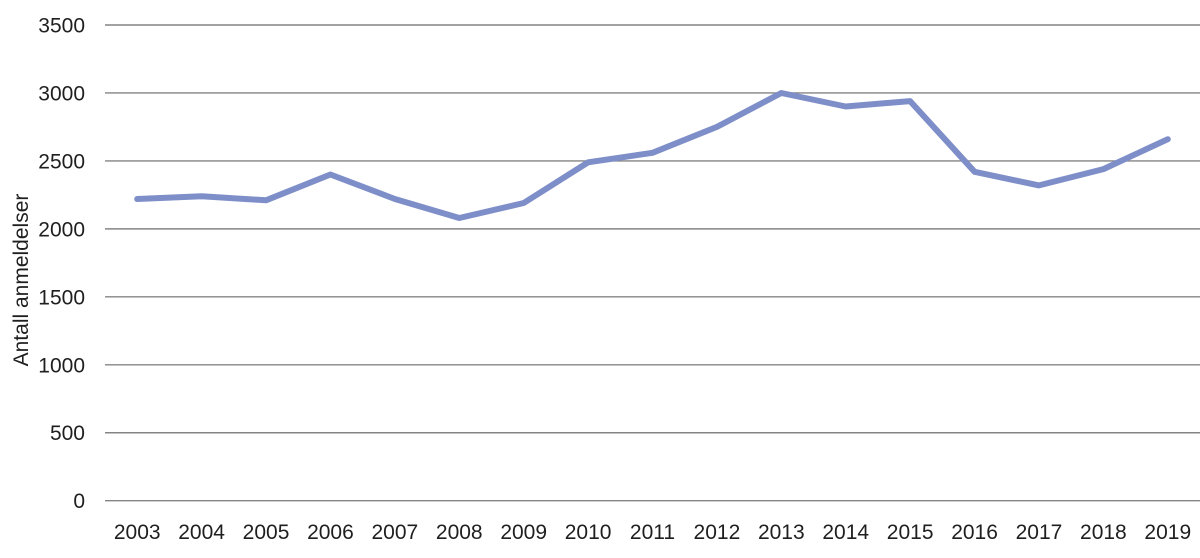  What do you see at coordinates (652, 532) in the screenshot?
I see `x-tick-label: 2011` at bounding box center [652, 532].